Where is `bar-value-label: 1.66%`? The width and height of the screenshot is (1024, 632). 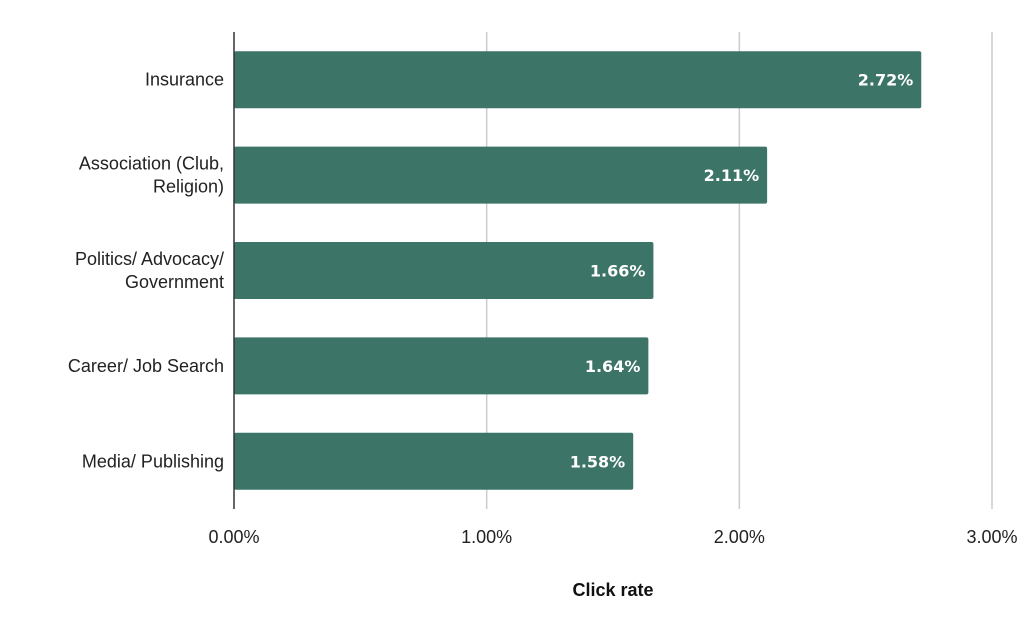 bar-value-label: 1.66% is located at coordinates (618, 271).